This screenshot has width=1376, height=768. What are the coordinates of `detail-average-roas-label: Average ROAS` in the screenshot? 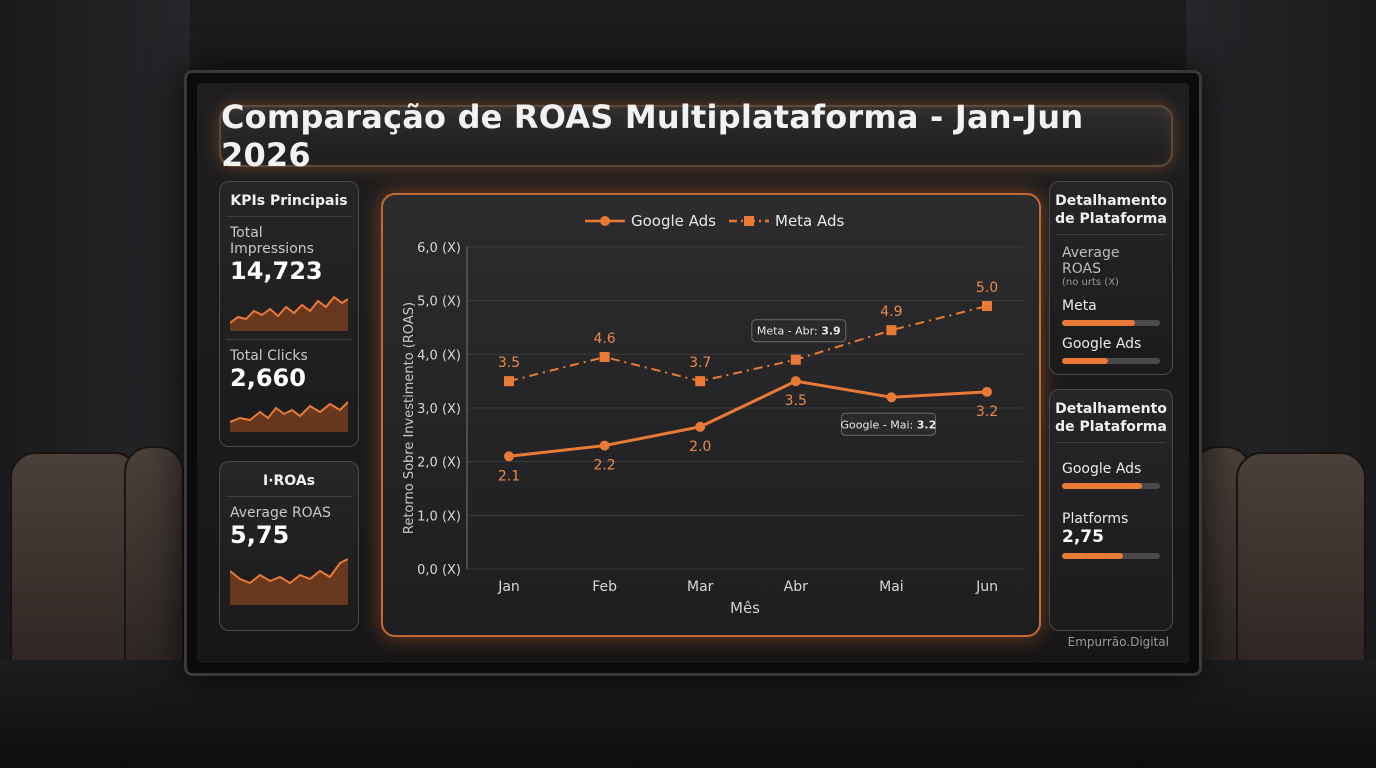 It's located at (1091, 261).